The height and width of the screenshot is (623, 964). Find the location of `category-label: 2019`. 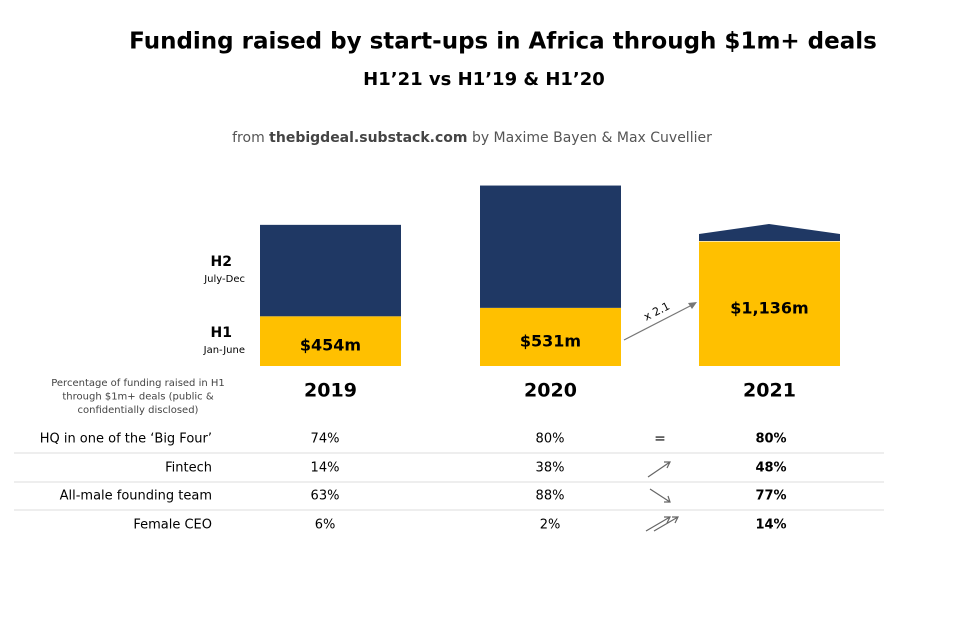

category-label: 2019 is located at coordinates (330, 391).